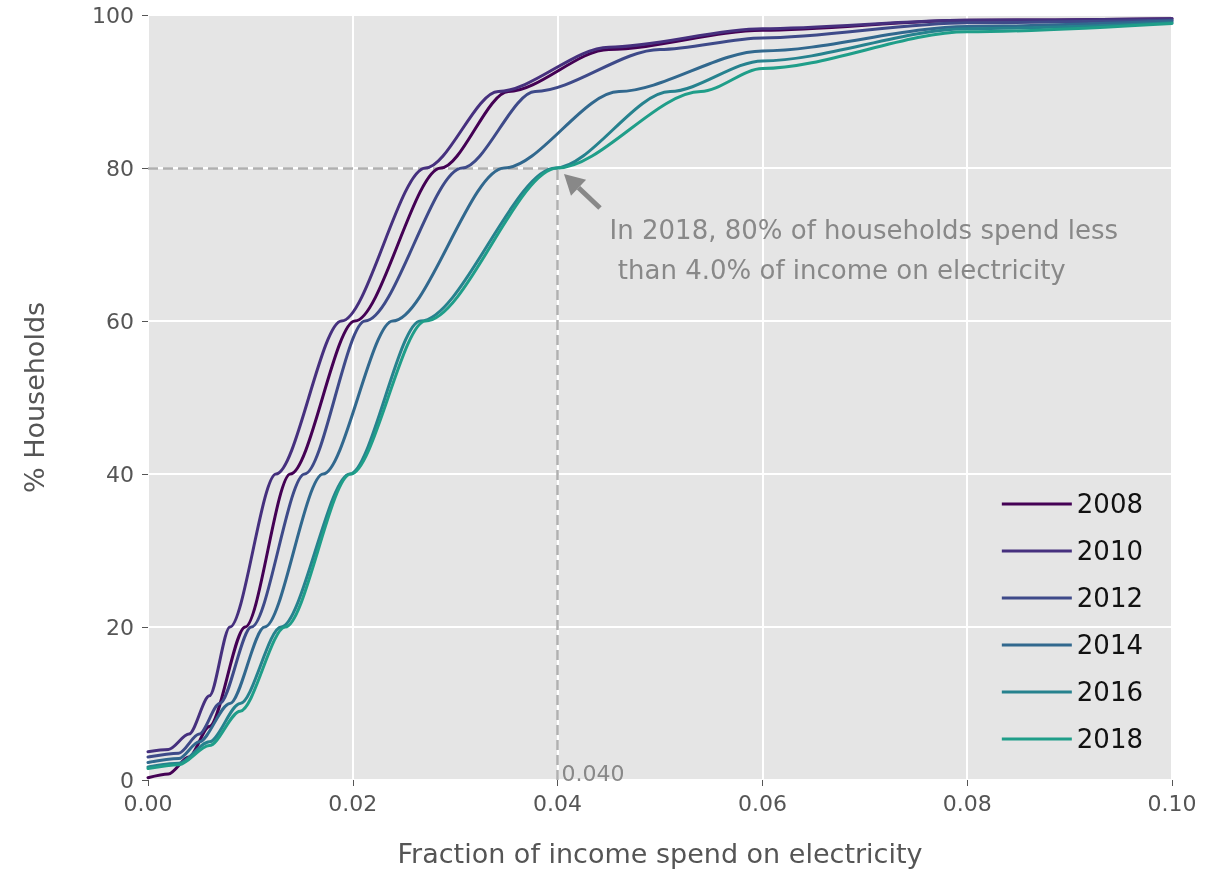 The image size is (1208, 885). What do you see at coordinates (120, 168) in the screenshot?
I see `y-tick-label: 80` at bounding box center [120, 168].